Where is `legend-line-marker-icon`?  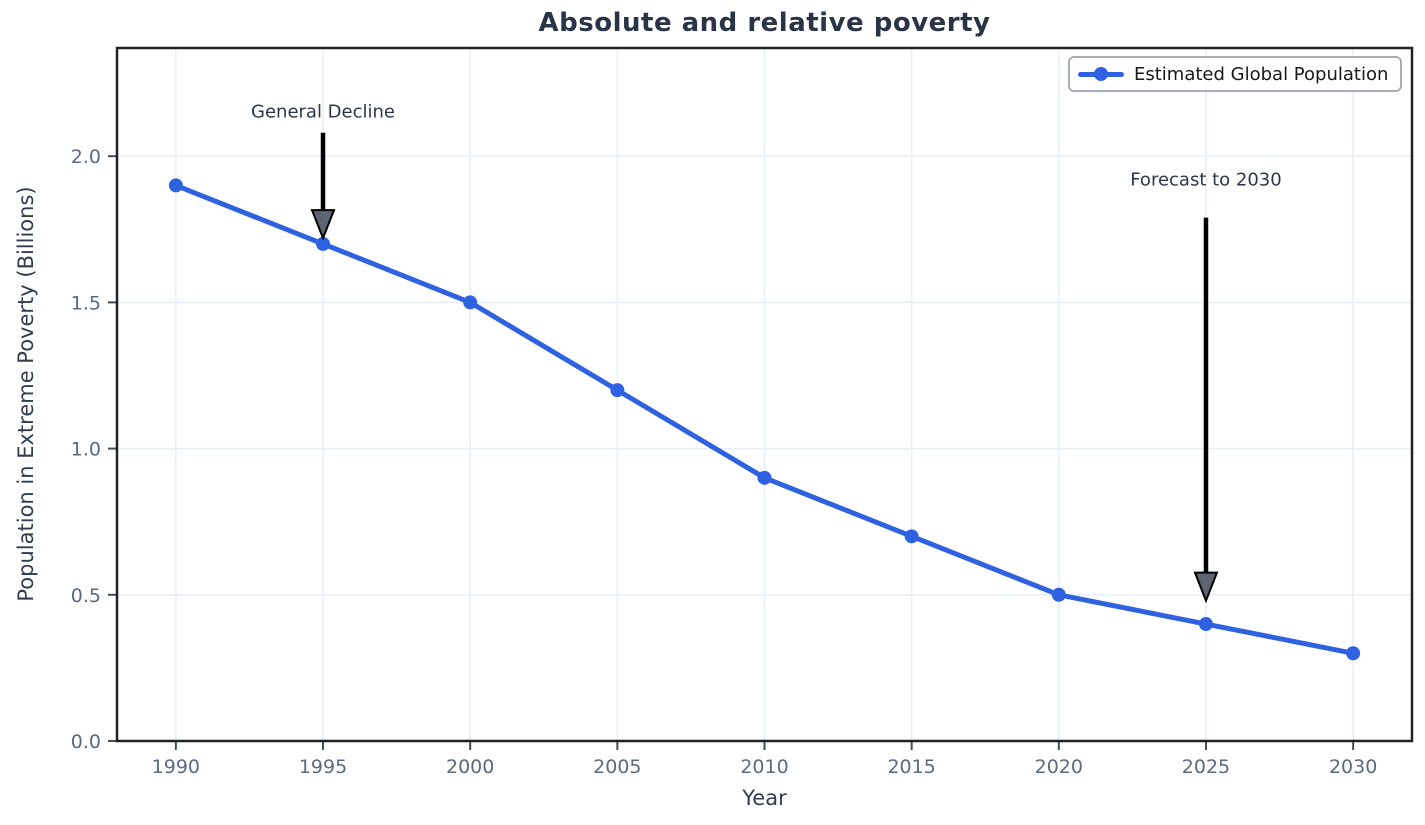 legend-line-marker-icon is located at coordinates (1101, 74).